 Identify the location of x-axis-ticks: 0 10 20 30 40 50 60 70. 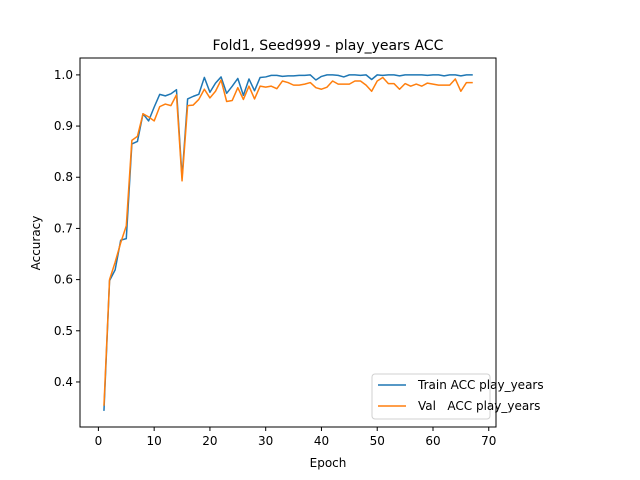
(295, 437).